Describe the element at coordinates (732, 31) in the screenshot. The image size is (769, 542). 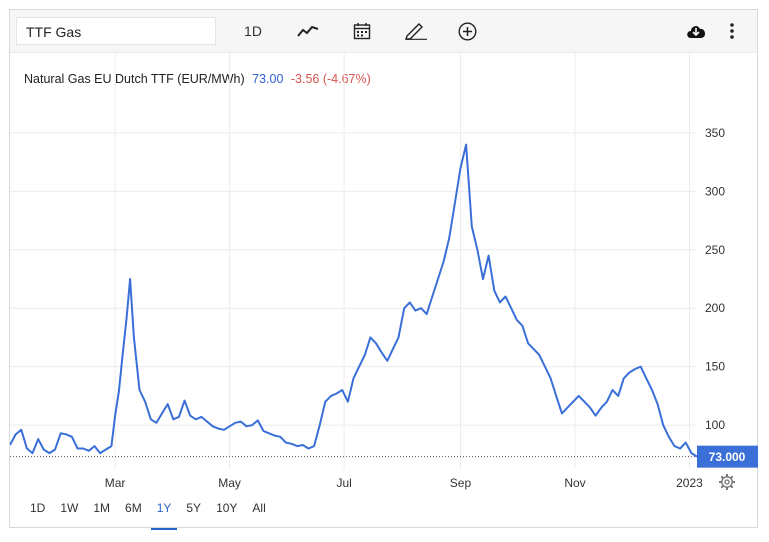
I see `more-vertical-icon` at that location.